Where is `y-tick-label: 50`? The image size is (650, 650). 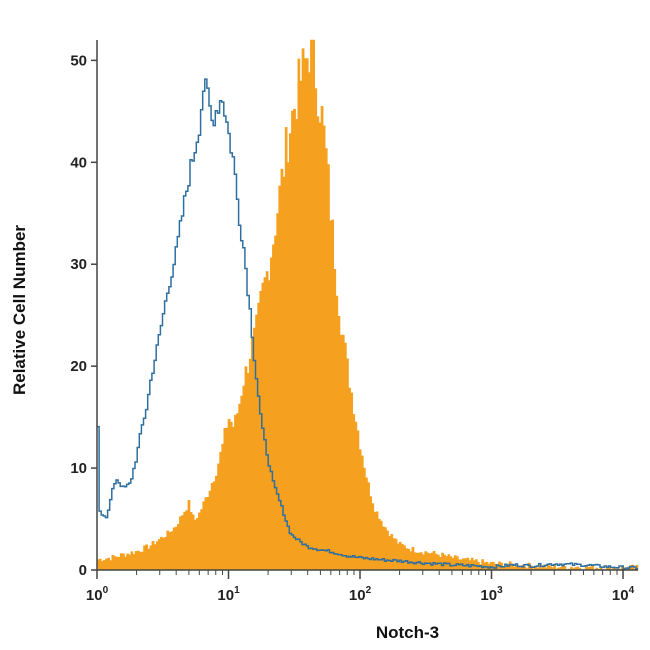 y-tick-label: 50 is located at coordinates (78, 60).